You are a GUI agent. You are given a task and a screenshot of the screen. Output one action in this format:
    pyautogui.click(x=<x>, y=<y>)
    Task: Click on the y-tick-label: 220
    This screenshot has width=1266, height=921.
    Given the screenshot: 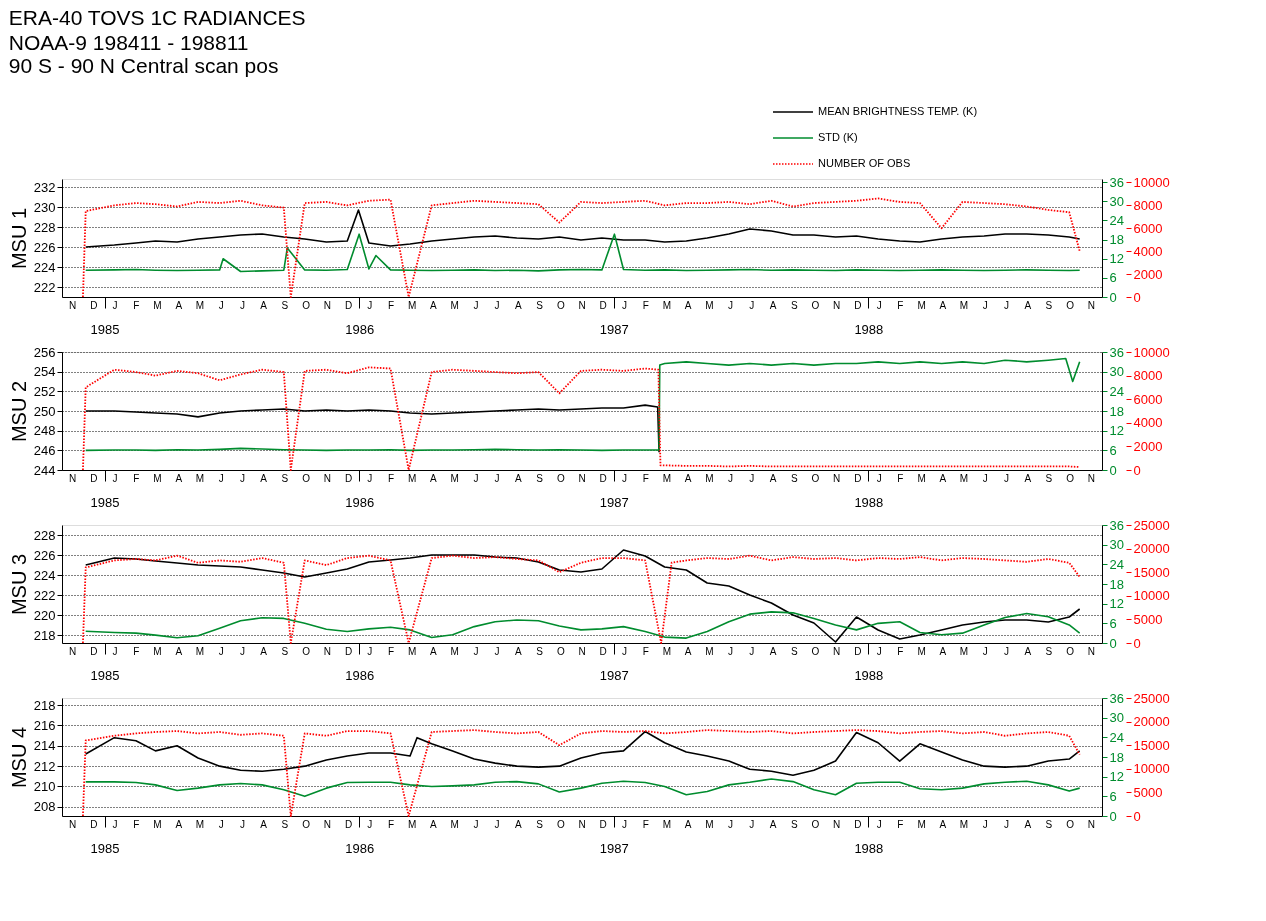 What is the action you would take?
    pyautogui.click(x=44, y=615)
    